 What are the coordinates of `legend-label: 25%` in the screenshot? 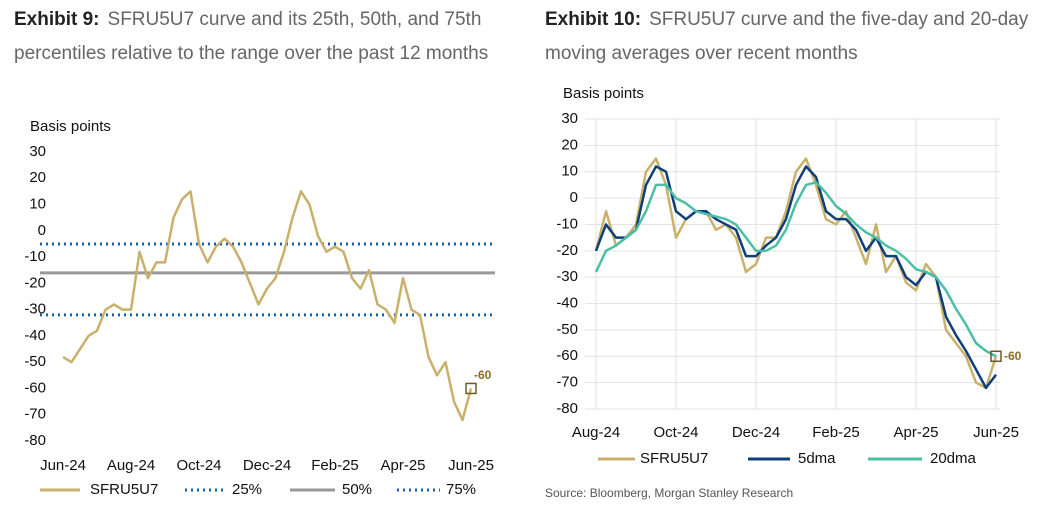 It's located at (247, 489).